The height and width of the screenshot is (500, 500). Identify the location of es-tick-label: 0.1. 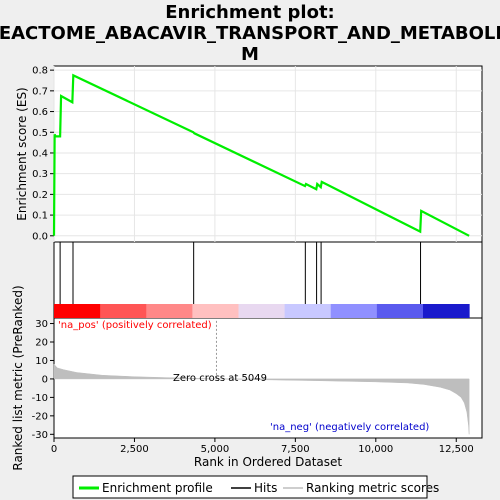
(40, 216).